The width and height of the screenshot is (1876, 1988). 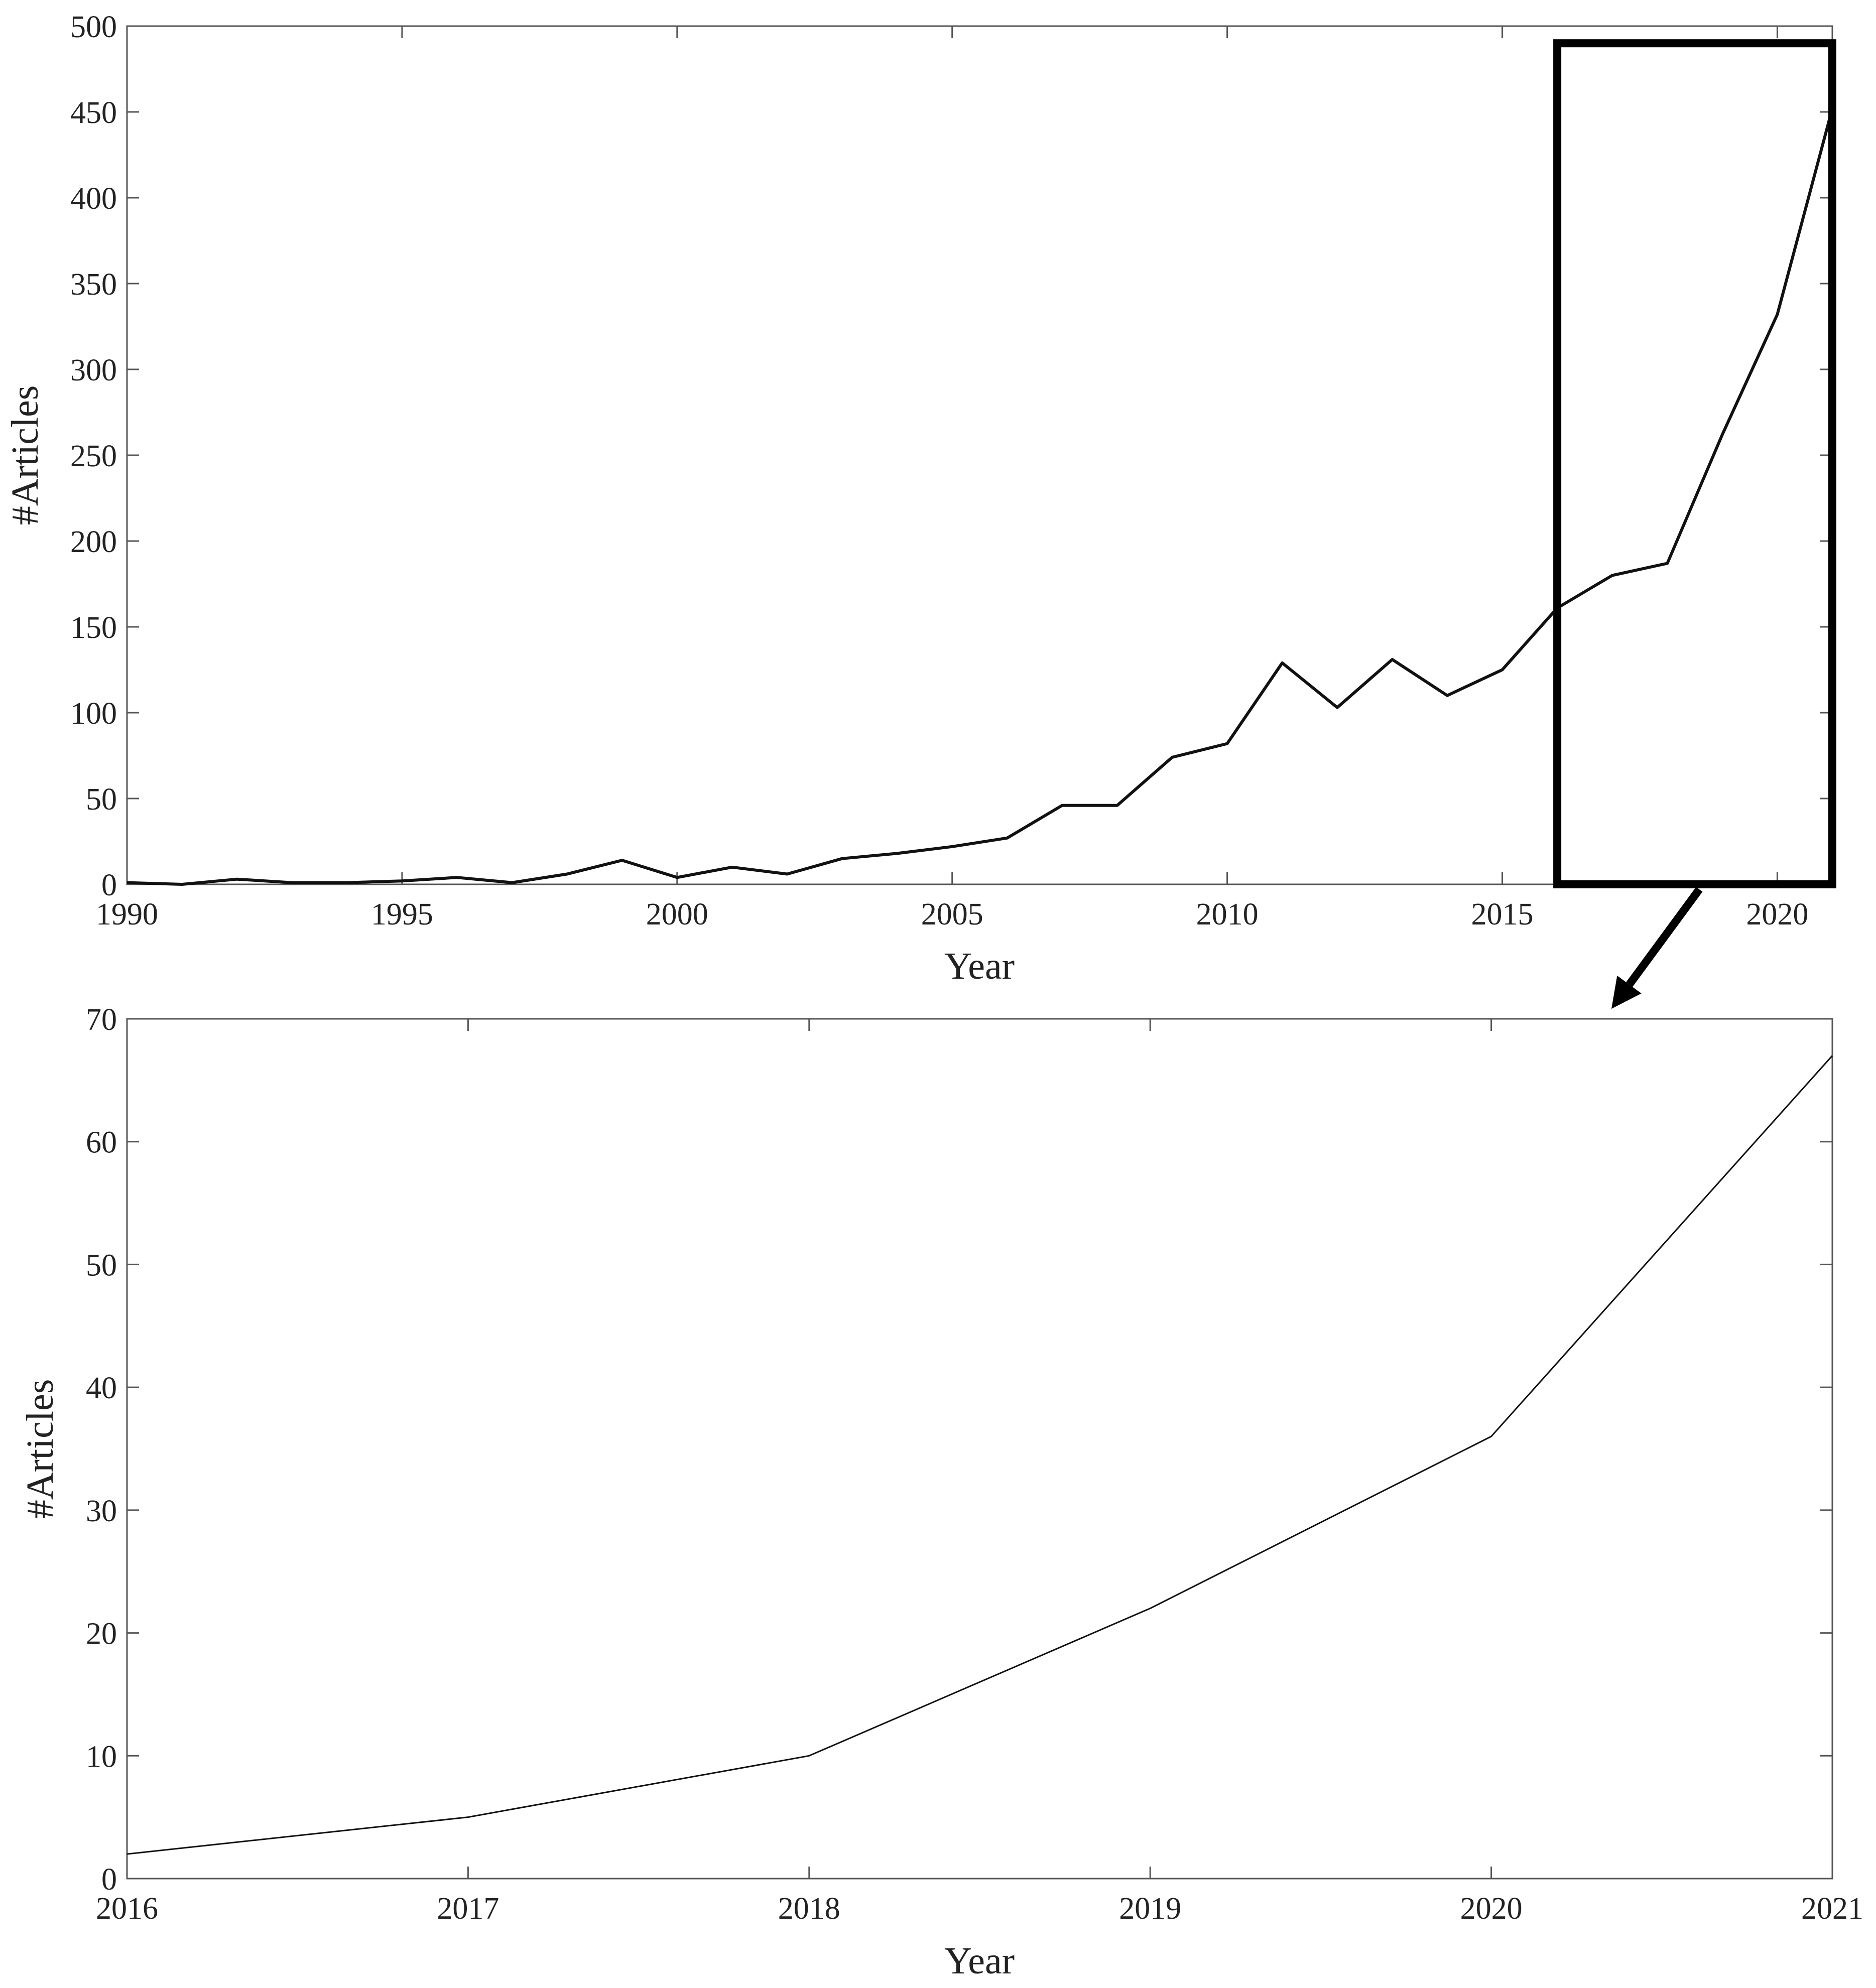 I want to click on zoom-arrow-shaft, so click(x=1664, y=937).